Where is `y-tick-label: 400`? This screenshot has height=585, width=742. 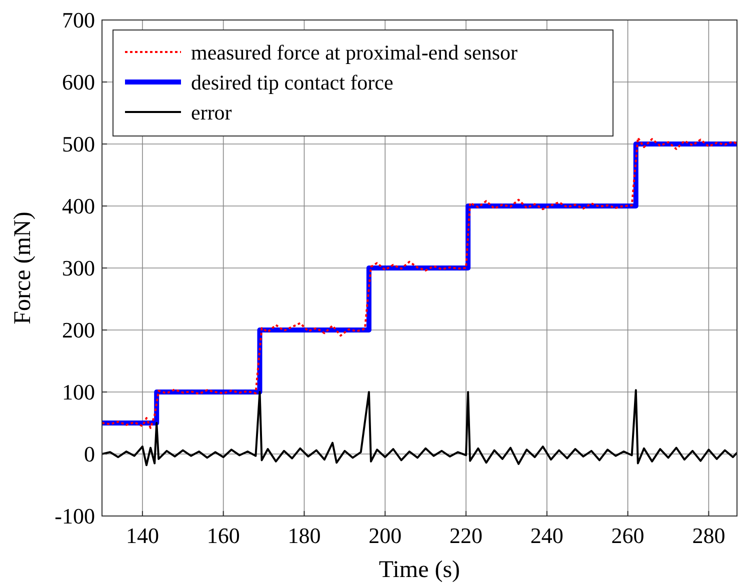 y-tick-label: 400 is located at coordinates (78, 206).